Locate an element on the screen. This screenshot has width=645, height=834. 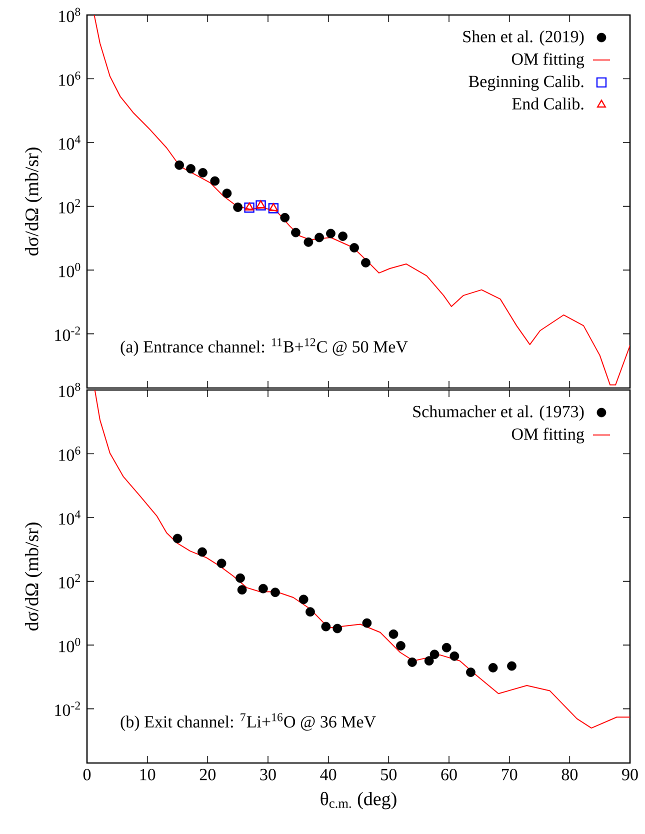
legend-label: Beginning Calib. is located at coordinates (526, 83).